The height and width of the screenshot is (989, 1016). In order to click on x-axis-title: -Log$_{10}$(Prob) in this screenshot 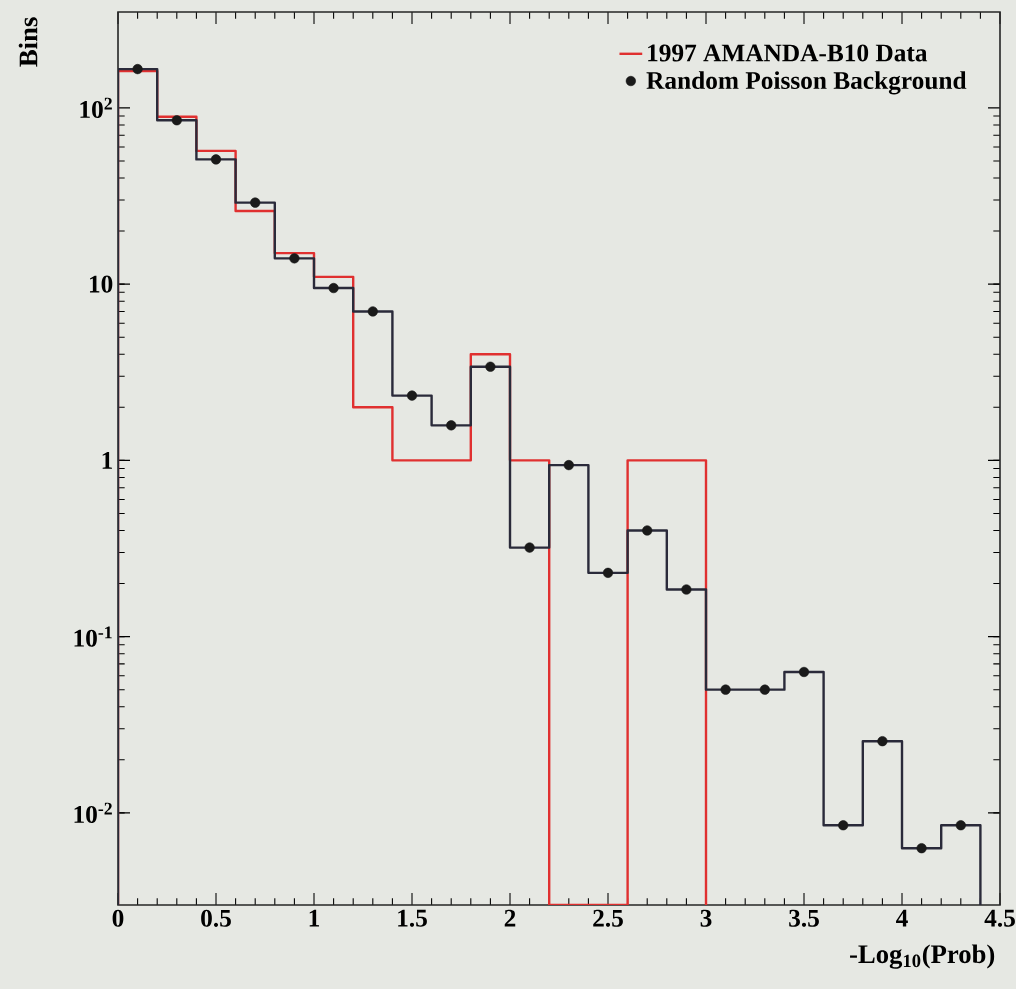, I will do `click(922, 956)`.